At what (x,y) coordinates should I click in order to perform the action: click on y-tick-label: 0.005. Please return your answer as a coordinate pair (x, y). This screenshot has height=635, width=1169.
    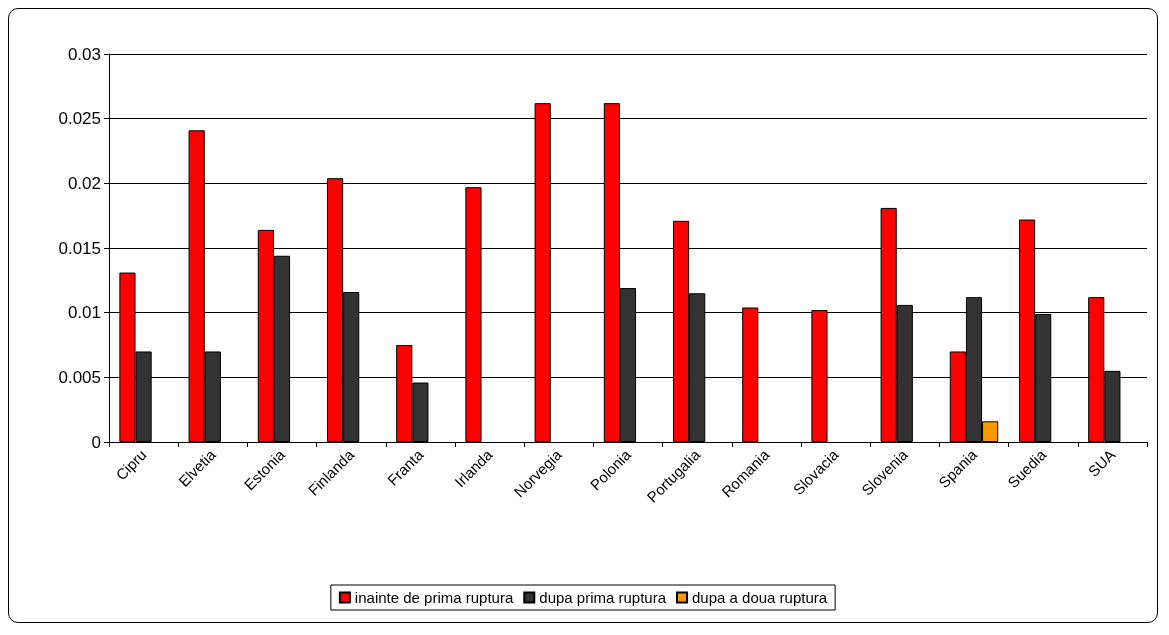
    Looking at the image, I should click on (79, 377).